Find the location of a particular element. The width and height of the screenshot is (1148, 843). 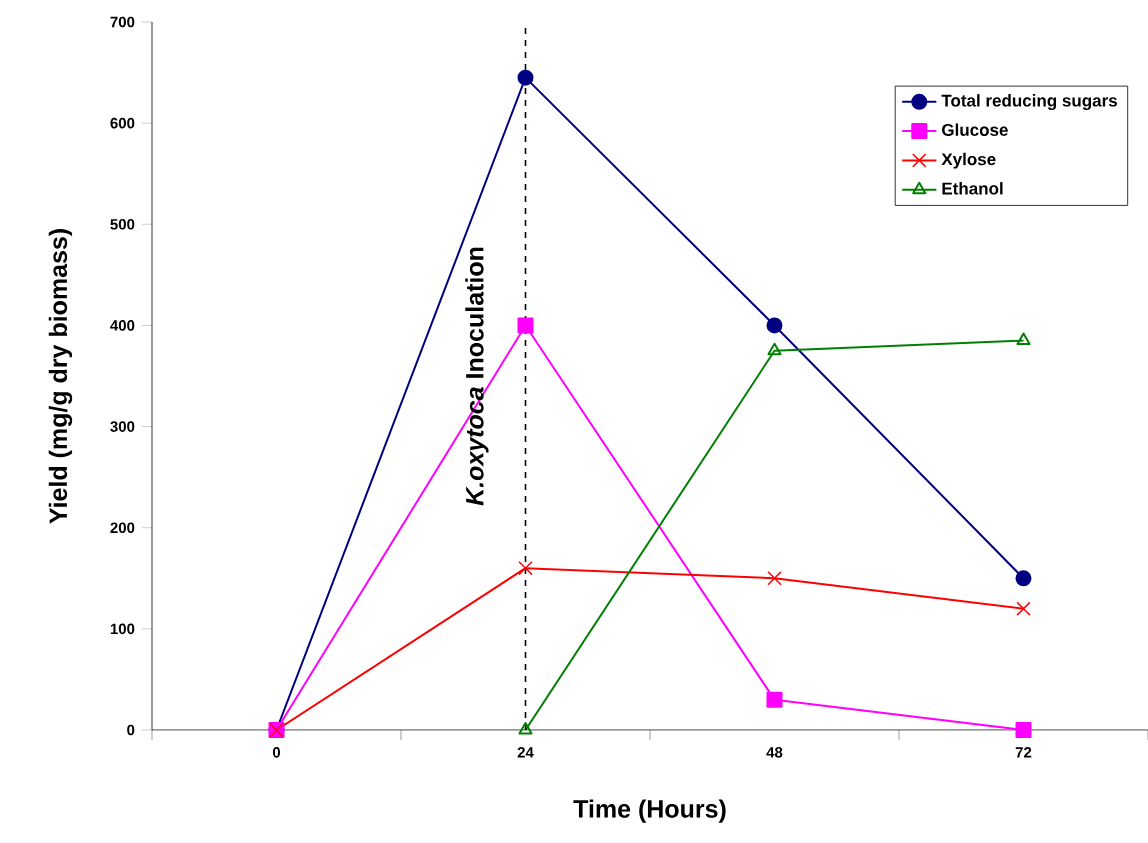

x-tick-label: 24 is located at coordinates (525, 752).